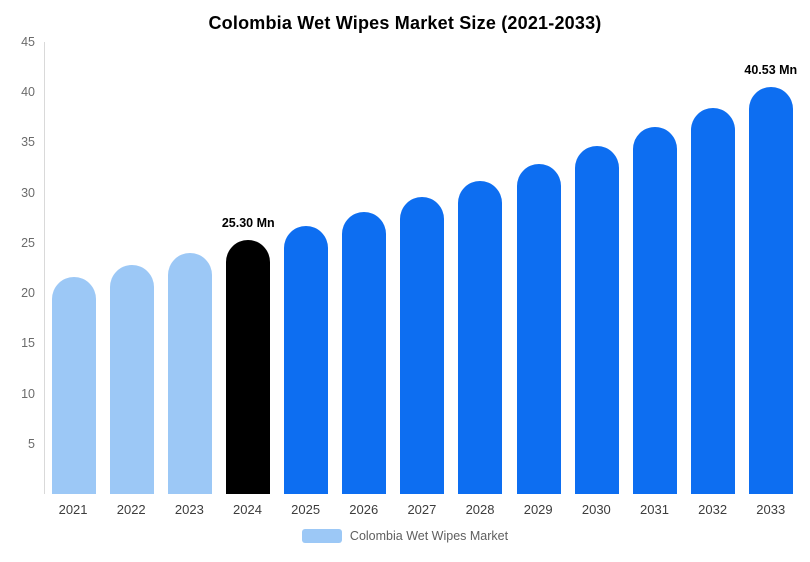 The height and width of the screenshot is (562, 810). What do you see at coordinates (654, 310) in the screenshot?
I see `bar-2031` at bounding box center [654, 310].